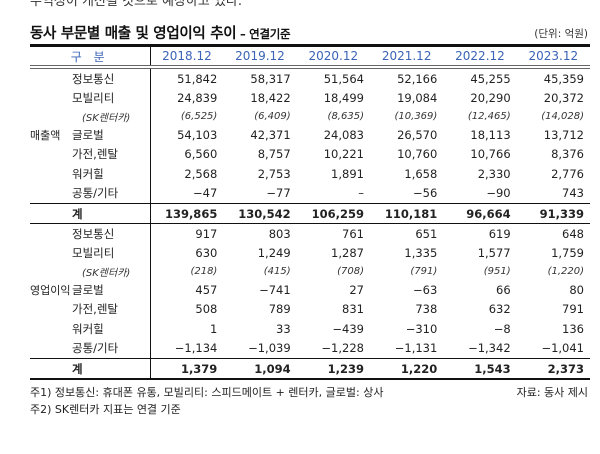  I want to click on table-row: 정보통신 51,842 58,317 51,564 52,166 45,255 45,359, so click(310, 78).